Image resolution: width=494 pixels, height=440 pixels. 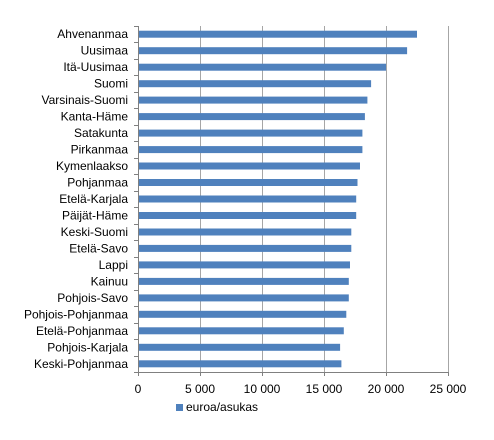 I want to click on category-label: Keski-Pohjanmaa, so click(x=81, y=364).